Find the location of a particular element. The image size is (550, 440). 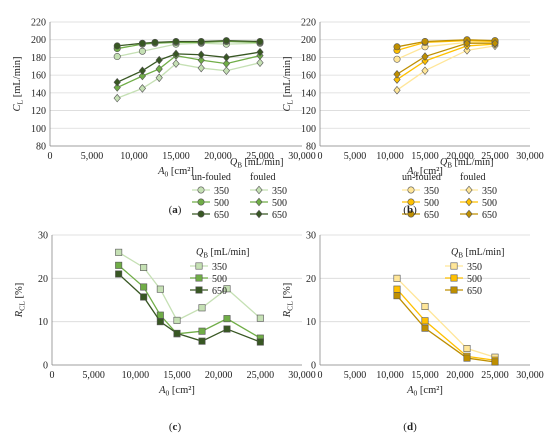

y-tick-label: 120 is located at coordinates (308, 111).